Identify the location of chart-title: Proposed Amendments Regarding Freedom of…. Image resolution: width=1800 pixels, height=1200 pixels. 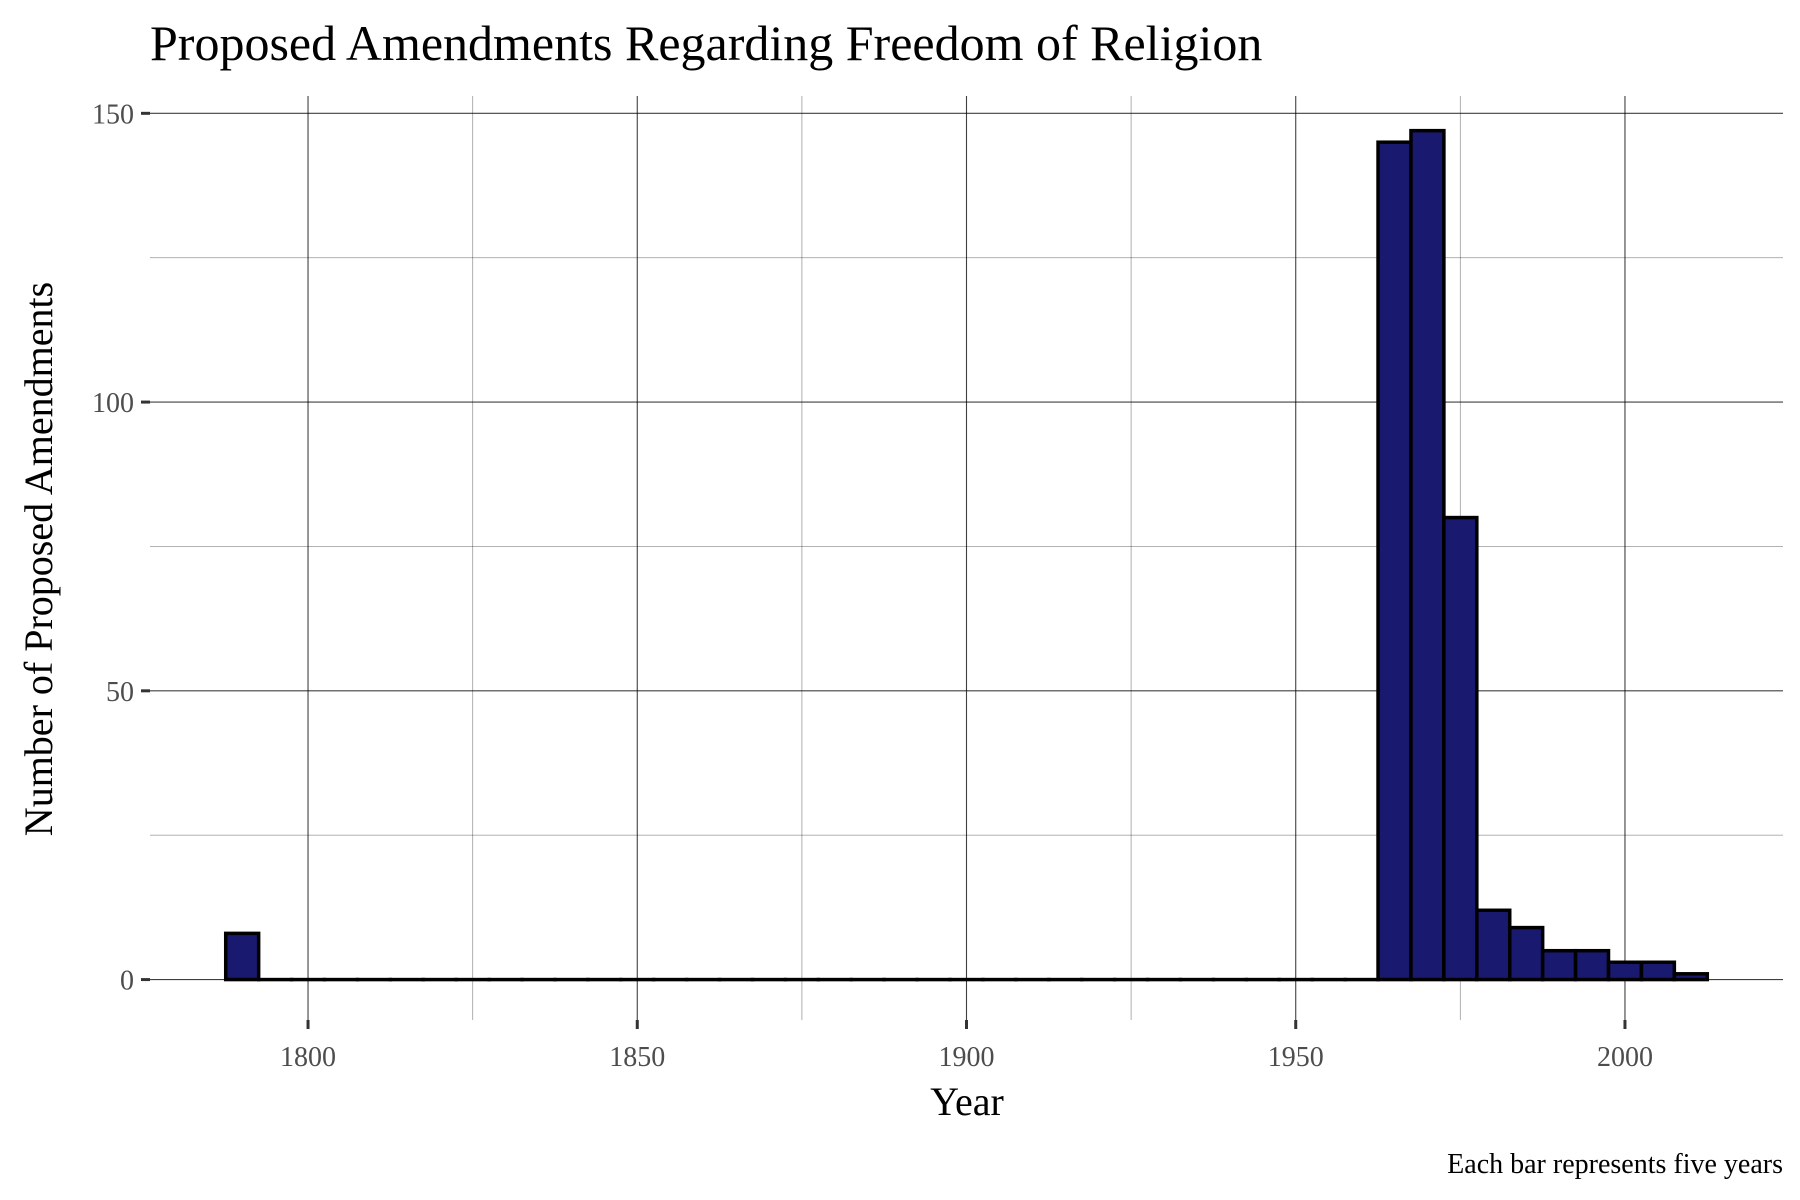
(706, 43).